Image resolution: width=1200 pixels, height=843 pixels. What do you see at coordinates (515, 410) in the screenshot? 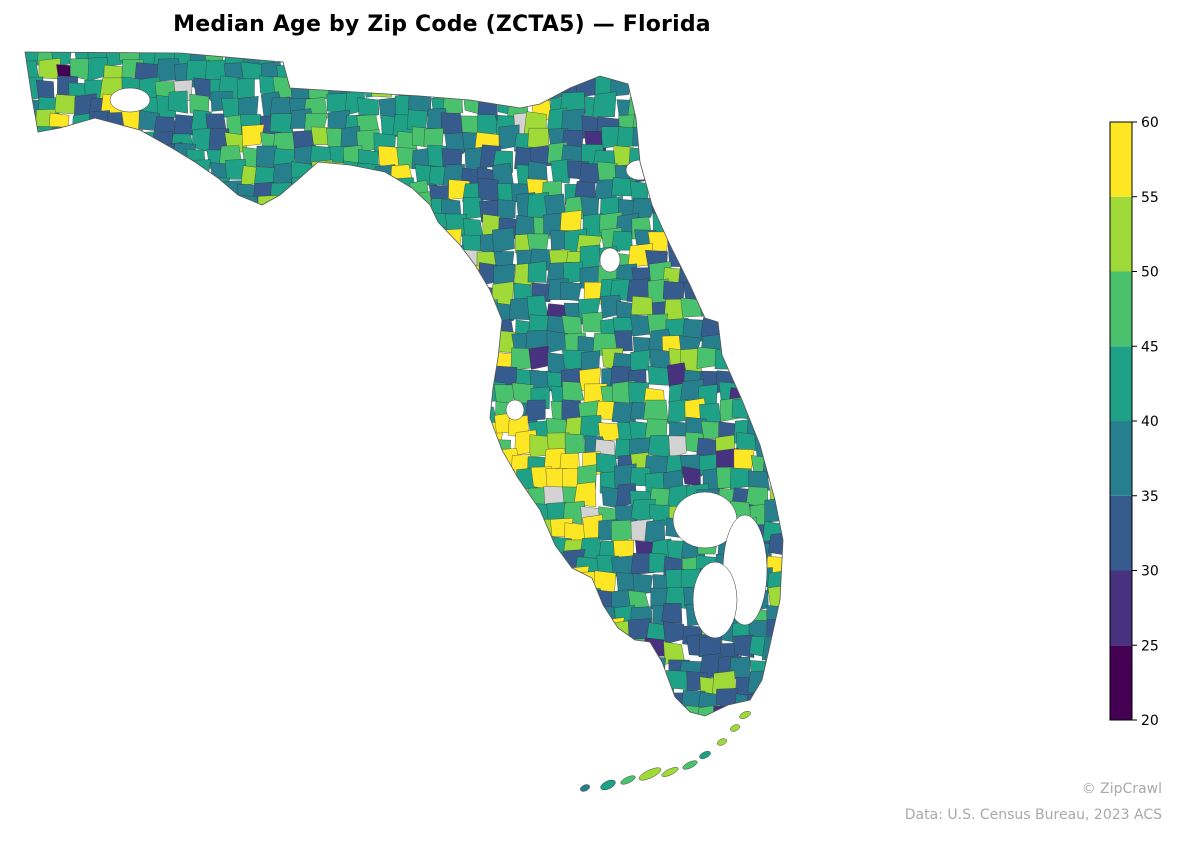
I see `water-body` at bounding box center [515, 410].